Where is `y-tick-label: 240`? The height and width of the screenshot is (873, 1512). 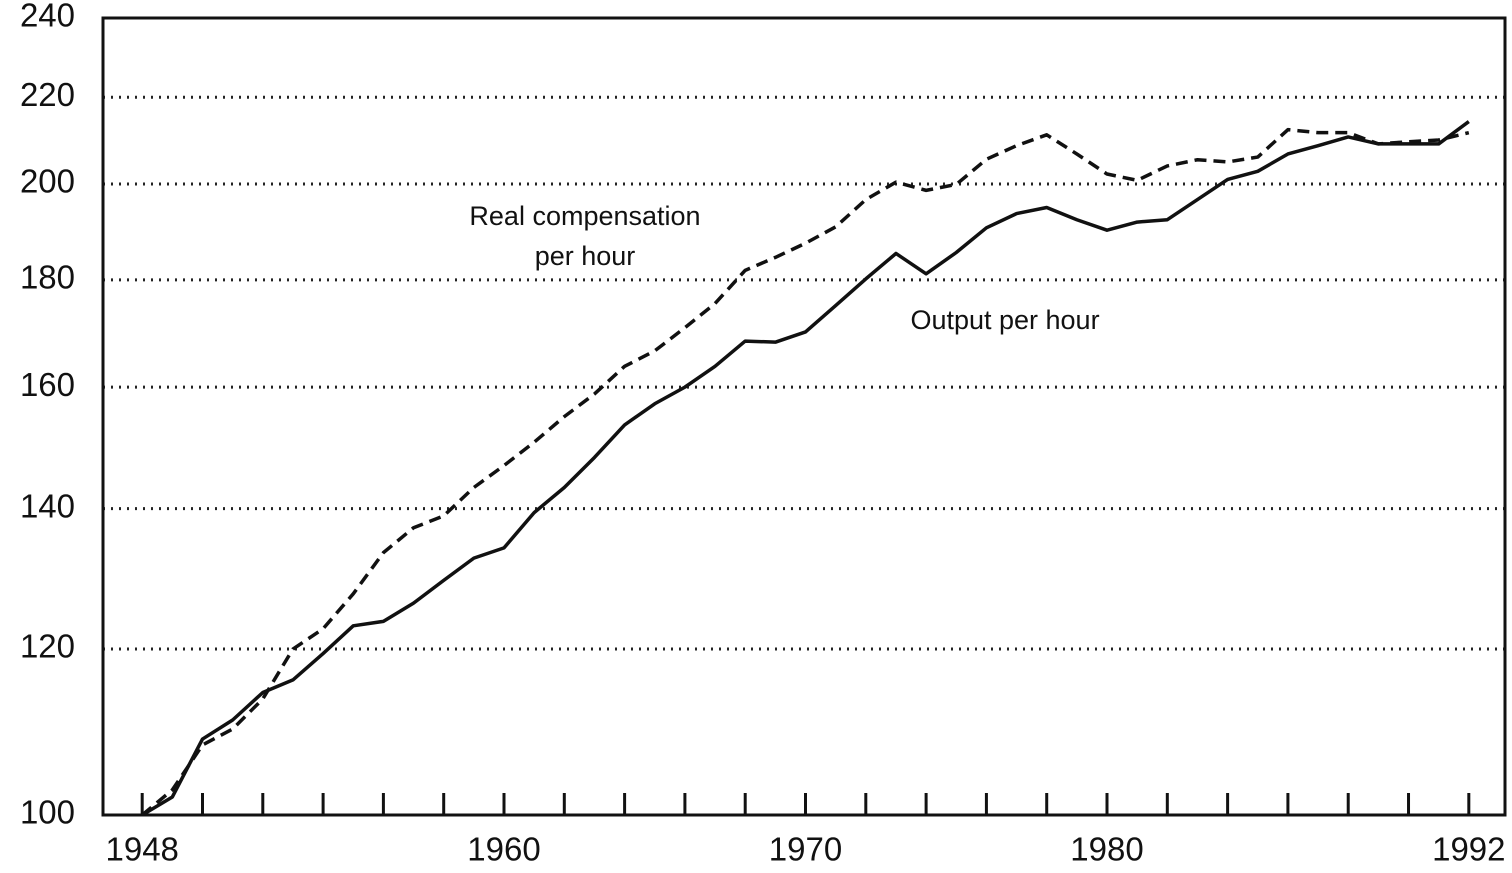
y-tick-label: 240 is located at coordinates (47, 17).